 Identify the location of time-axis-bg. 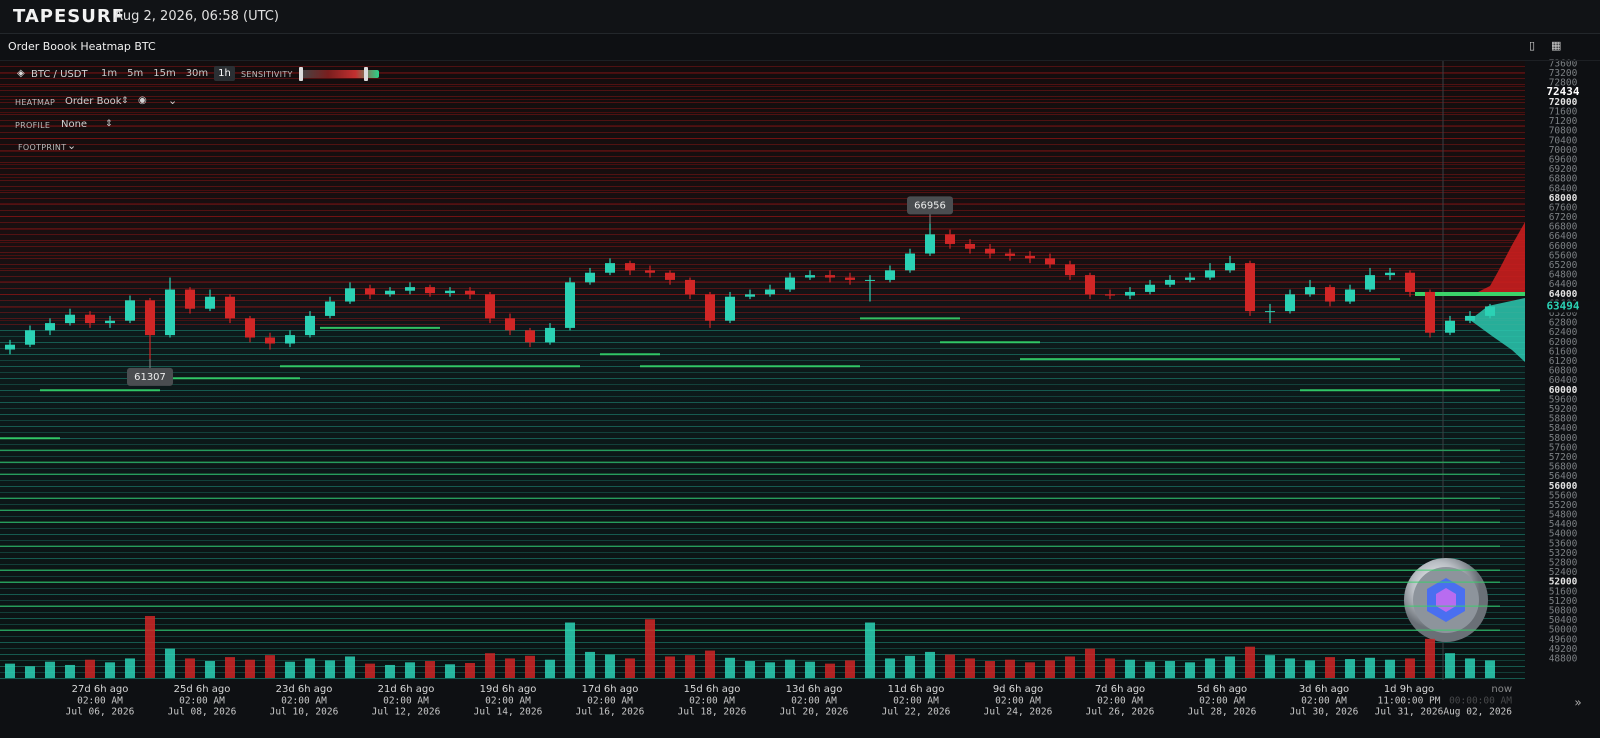
(800, 709).